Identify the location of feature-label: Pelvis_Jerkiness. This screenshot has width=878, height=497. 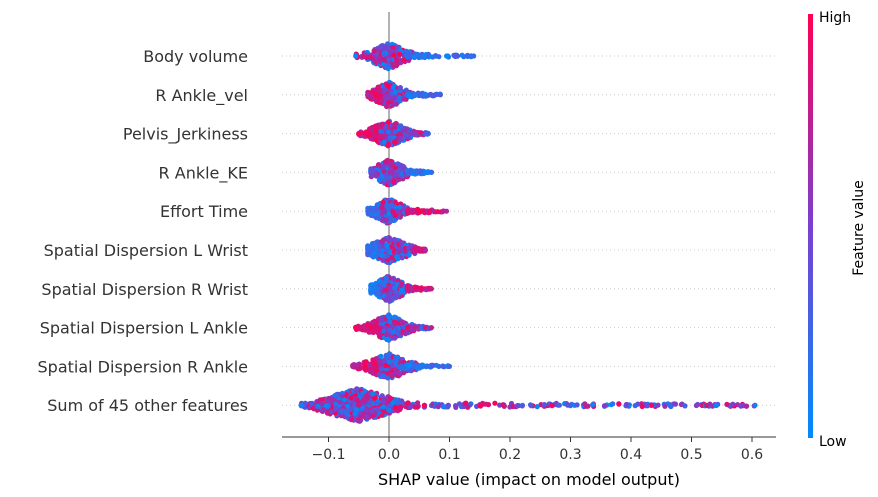
(185, 135).